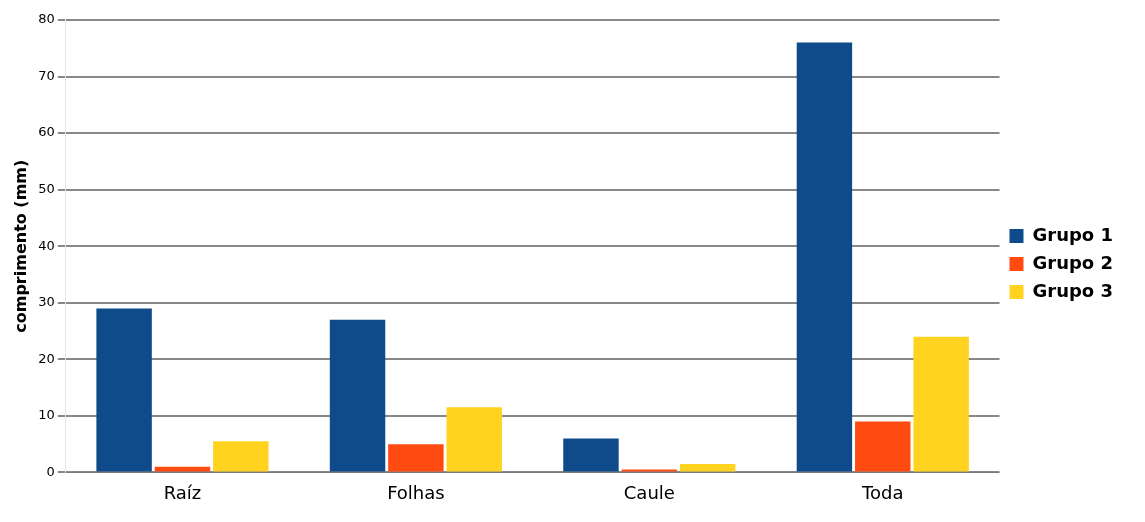 The width and height of the screenshot is (1145, 522). What do you see at coordinates (1073, 234) in the screenshot?
I see `legend-label: Grupo 1` at bounding box center [1073, 234].